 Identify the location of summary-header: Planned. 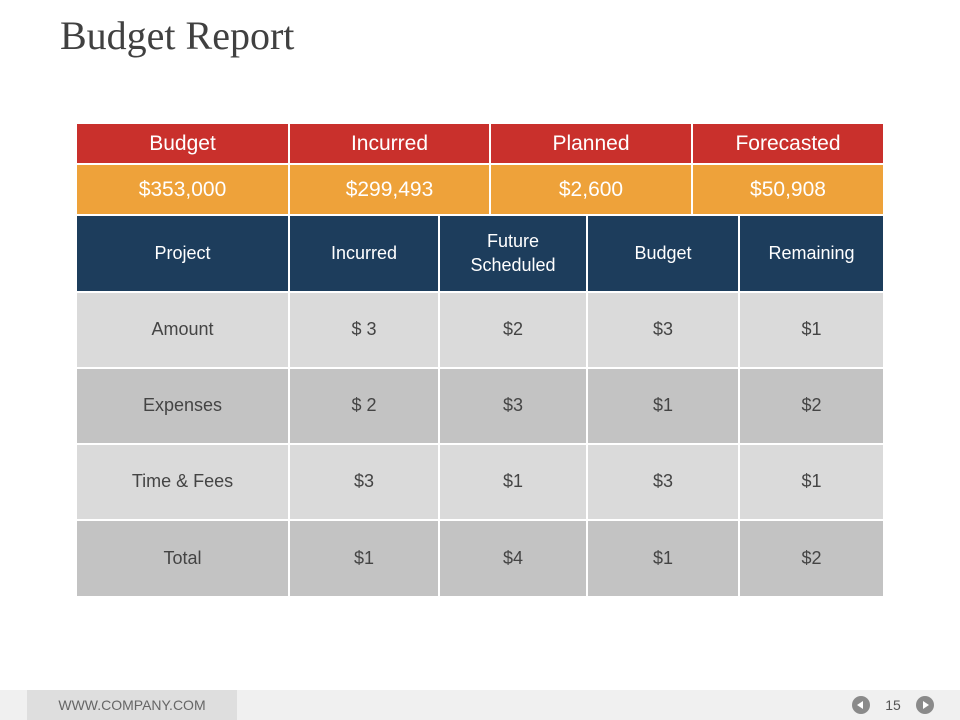
(591, 143).